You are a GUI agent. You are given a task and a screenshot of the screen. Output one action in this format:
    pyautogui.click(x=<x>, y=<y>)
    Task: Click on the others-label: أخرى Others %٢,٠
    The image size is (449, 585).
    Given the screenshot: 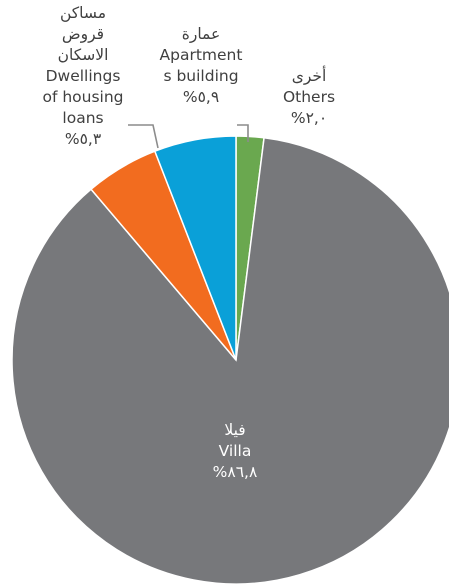 What is the action you would take?
    pyautogui.click(x=309, y=97)
    